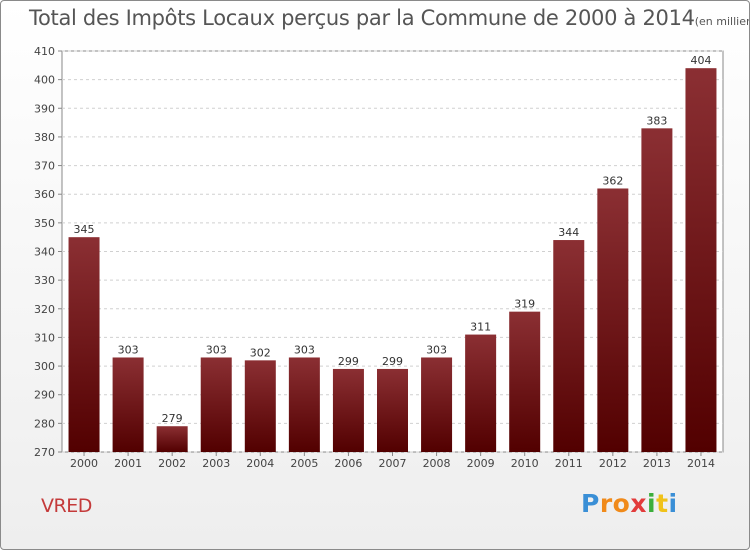 The image size is (750, 550). I want to click on bar-value-label: 404, so click(700, 60).